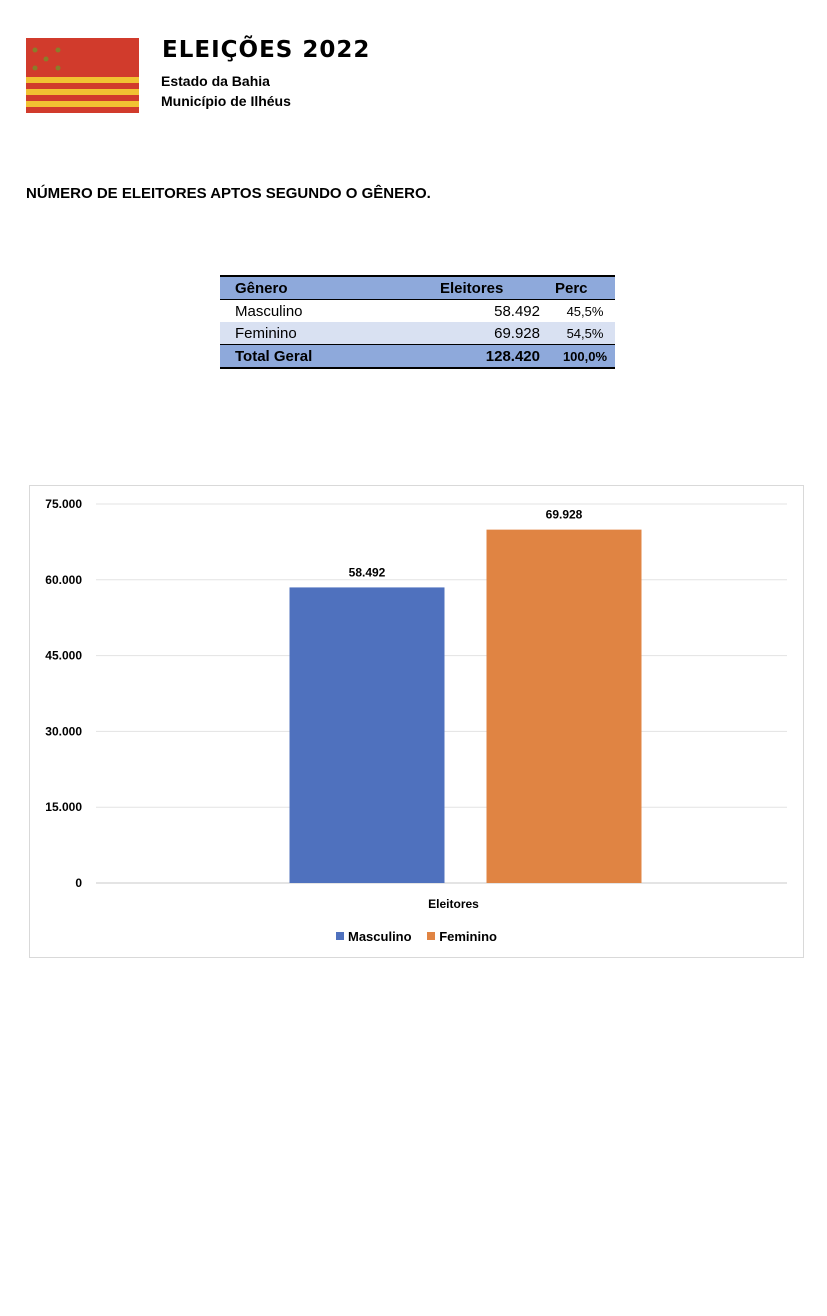 This screenshot has height=1316, width=827. Describe the element at coordinates (380, 936) in the screenshot. I see `legend-label-masculino: Masculino` at that location.